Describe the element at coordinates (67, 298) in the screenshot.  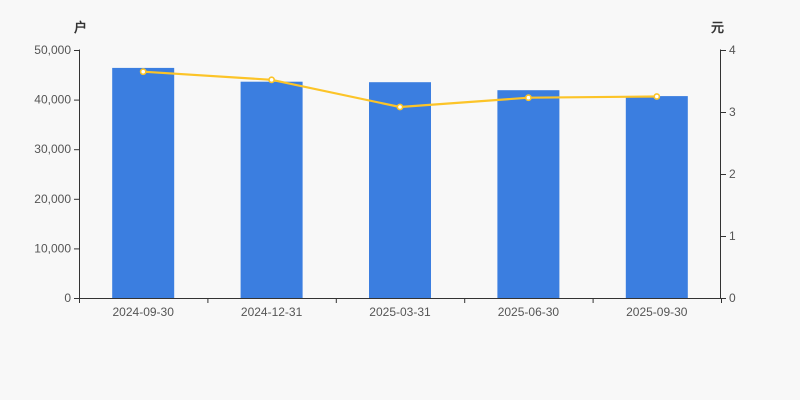
I see `left-tick-label: 0` at that location.